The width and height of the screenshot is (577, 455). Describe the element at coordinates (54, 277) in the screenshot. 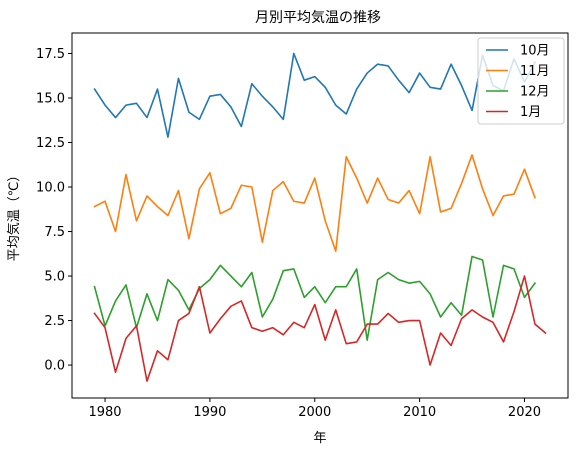

I see `y-tick-label: 5.0` at that location.